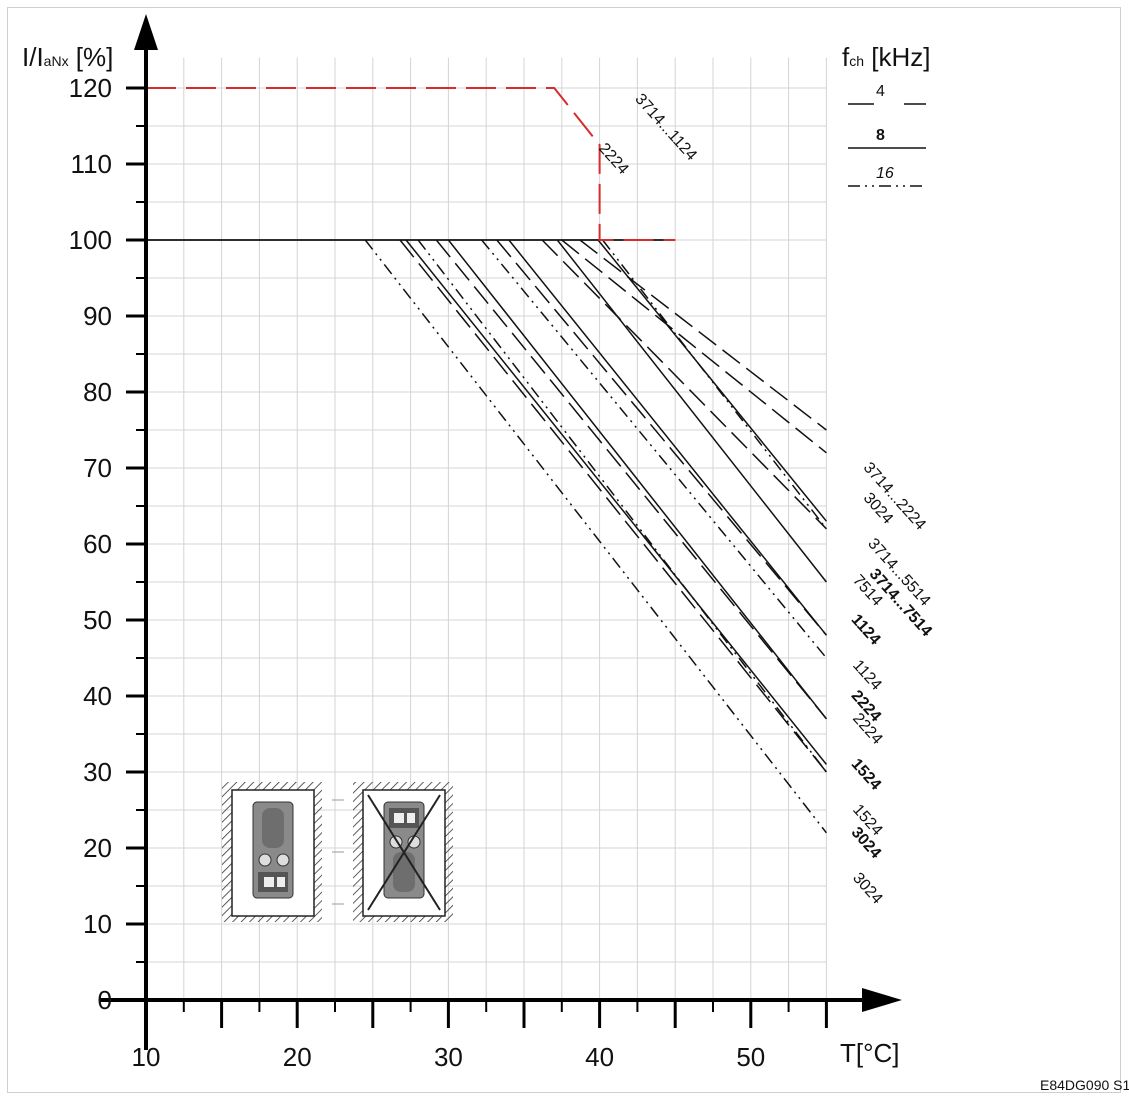 The width and height of the screenshot is (1129, 1104). What do you see at coordinates (97, 544) in the screenshot?
I see `y-tick-label: 60` at bounding box center [97, 544].